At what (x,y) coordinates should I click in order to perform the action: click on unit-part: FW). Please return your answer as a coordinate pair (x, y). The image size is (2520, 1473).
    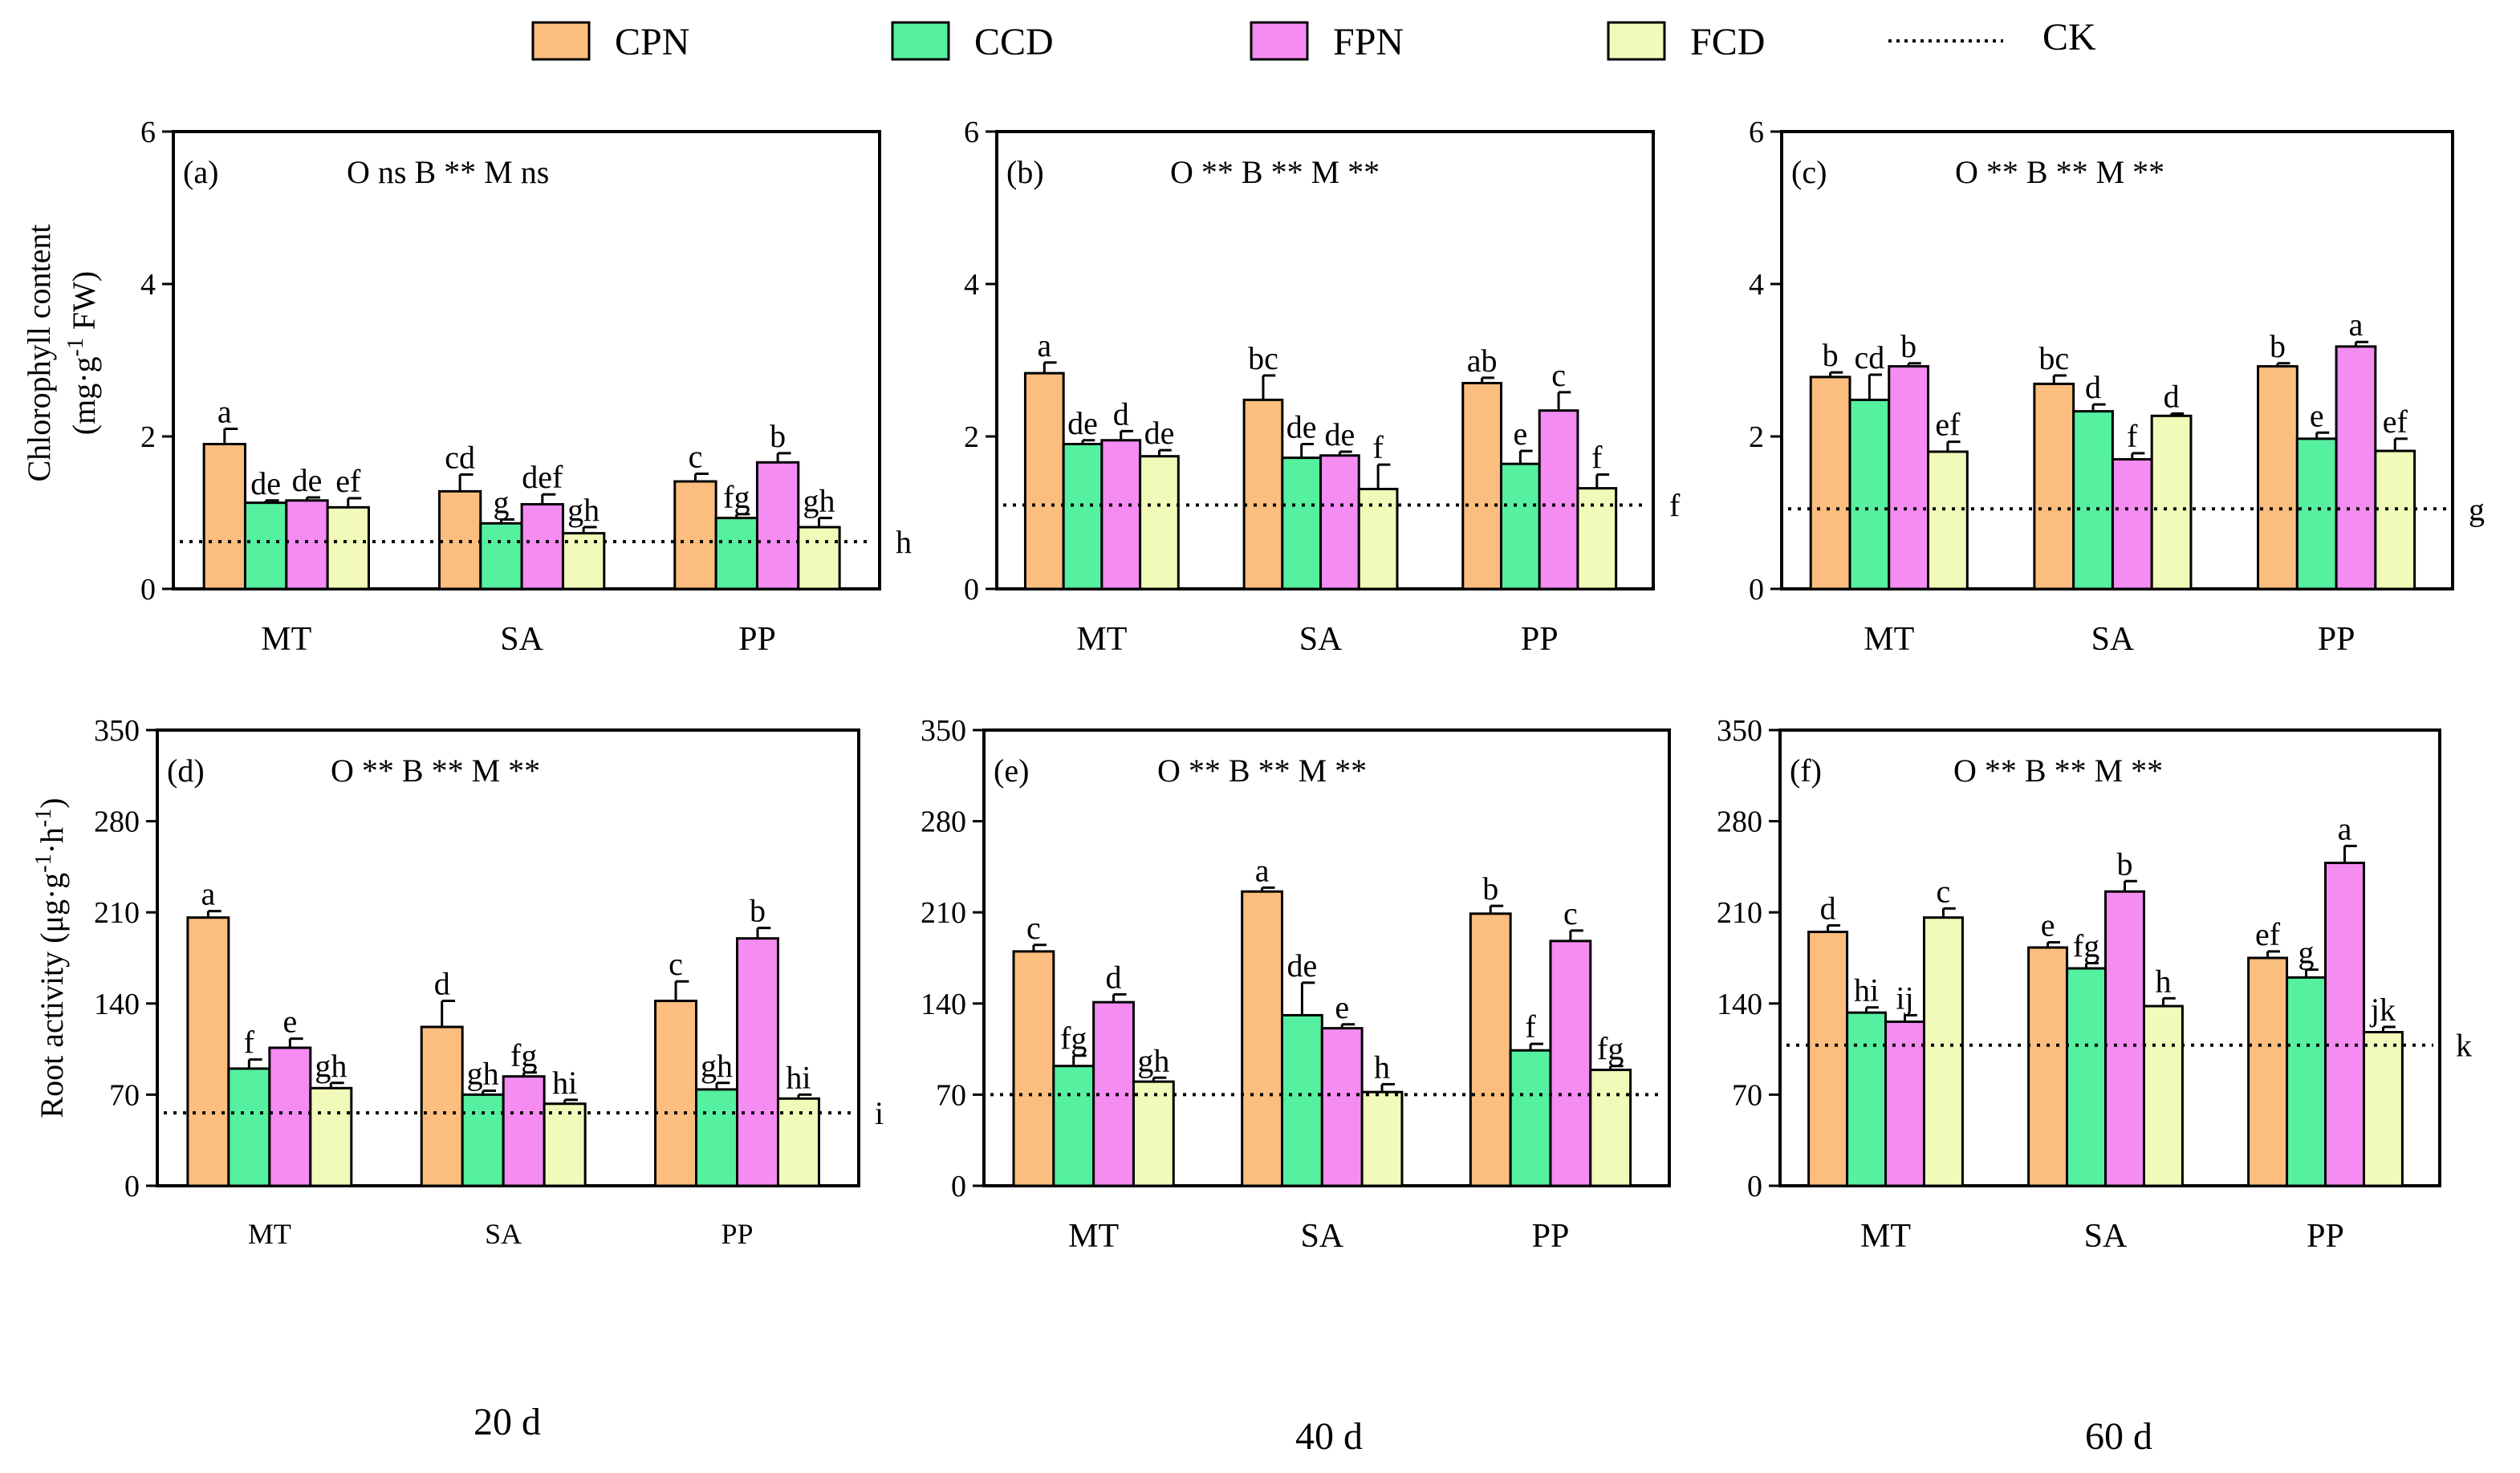
    Looking at the image, I should click on (84, 305).